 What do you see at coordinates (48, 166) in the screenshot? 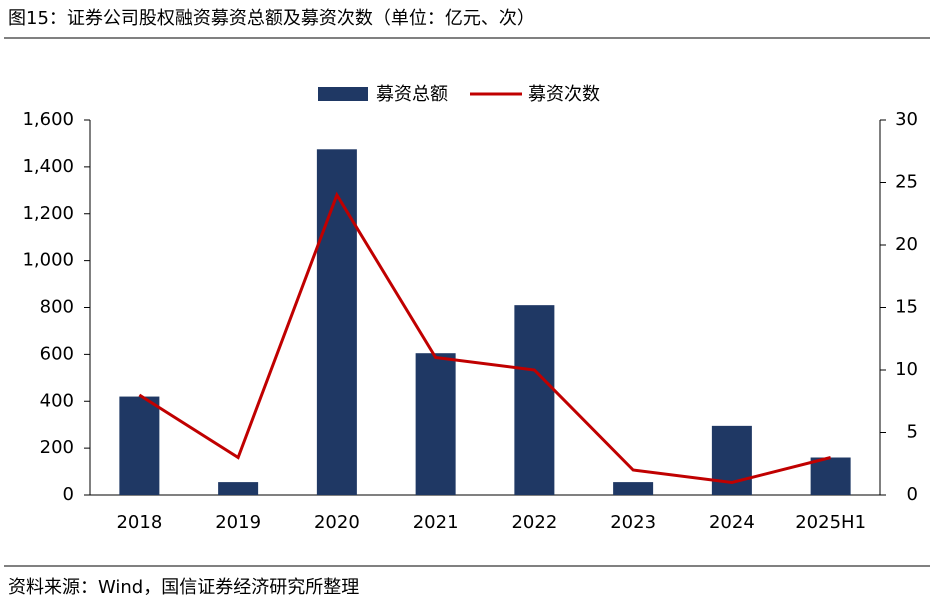
I see `y-tick-label: 1,400` at bounding box center [48, 166].